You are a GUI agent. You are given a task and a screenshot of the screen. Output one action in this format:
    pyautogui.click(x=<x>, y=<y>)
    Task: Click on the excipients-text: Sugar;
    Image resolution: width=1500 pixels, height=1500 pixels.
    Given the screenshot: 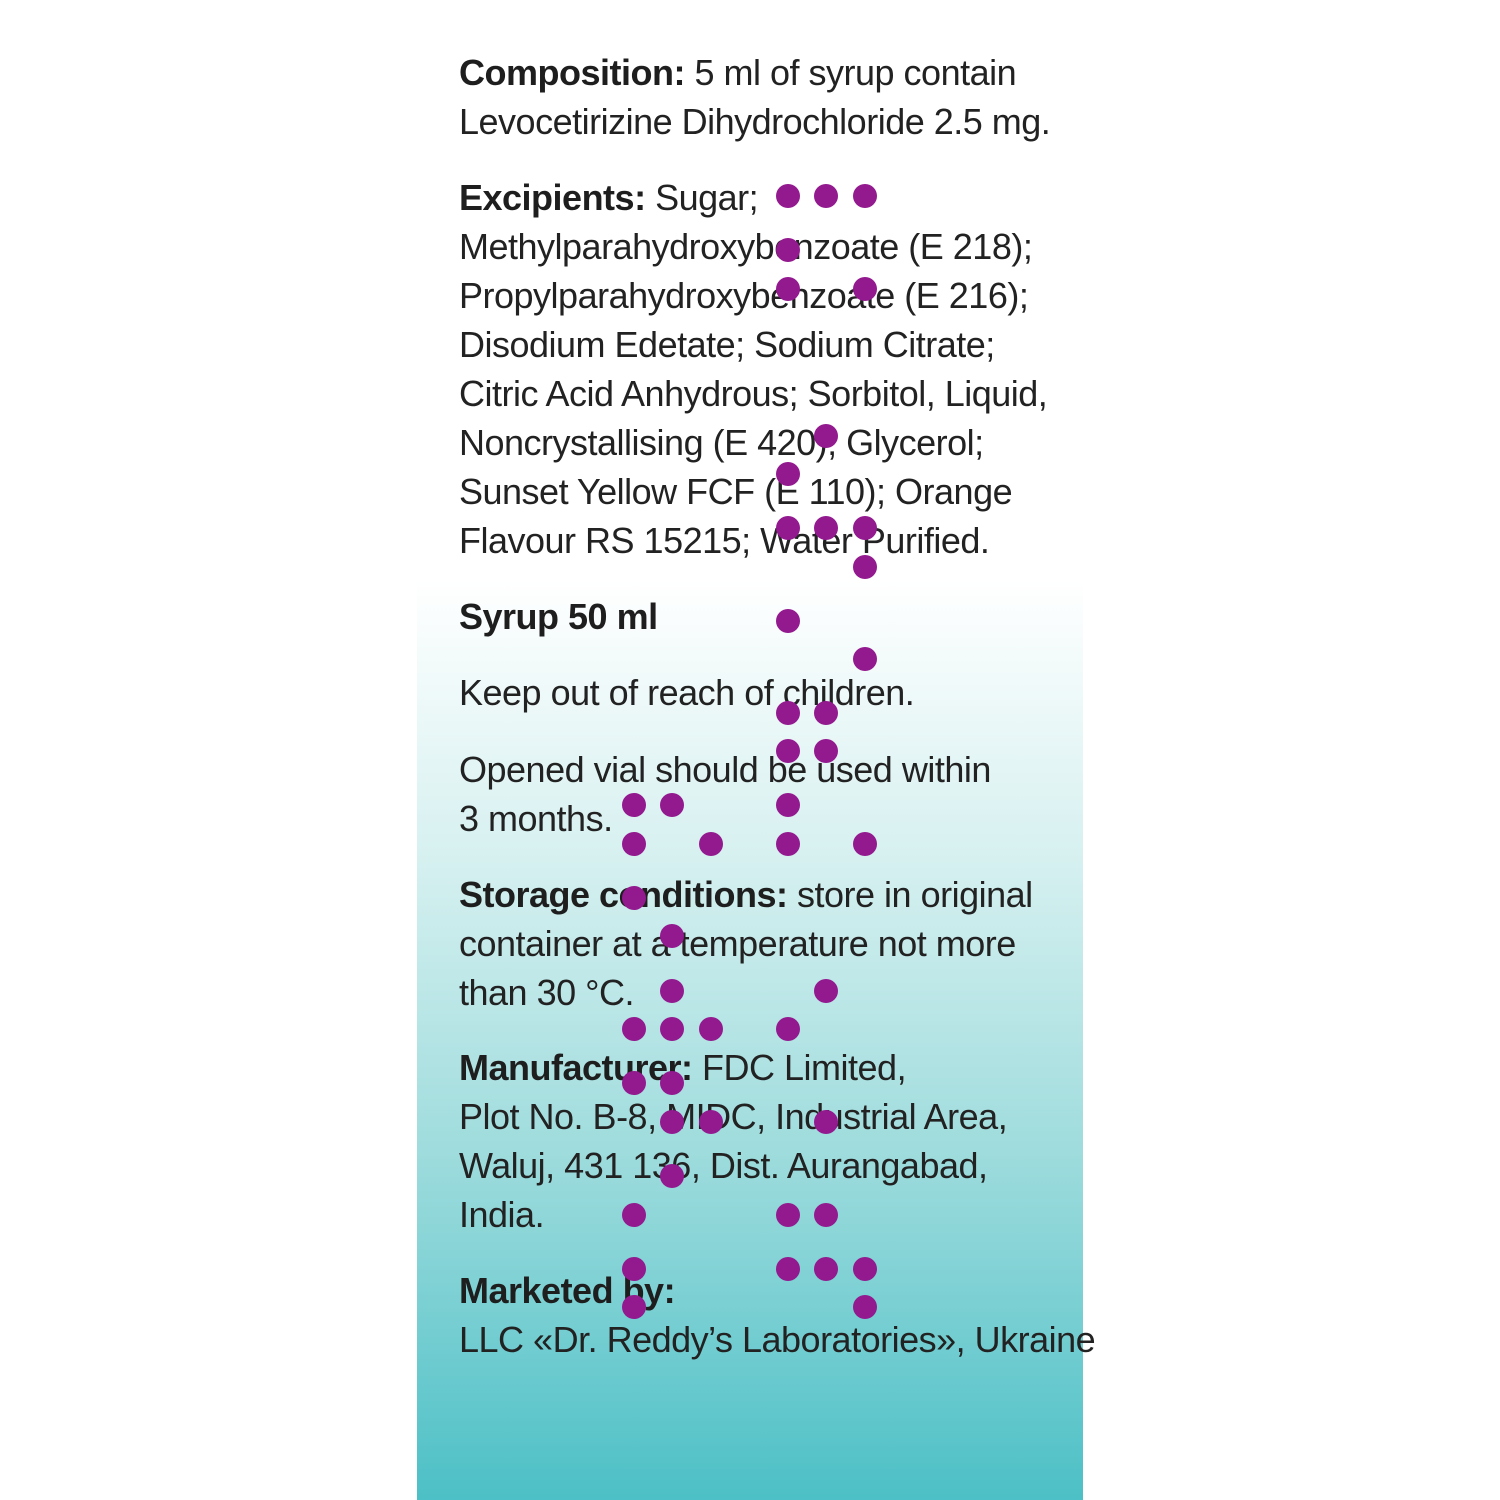 What is the action you would take?
    pyautogui.click(x=702, y=197)
    